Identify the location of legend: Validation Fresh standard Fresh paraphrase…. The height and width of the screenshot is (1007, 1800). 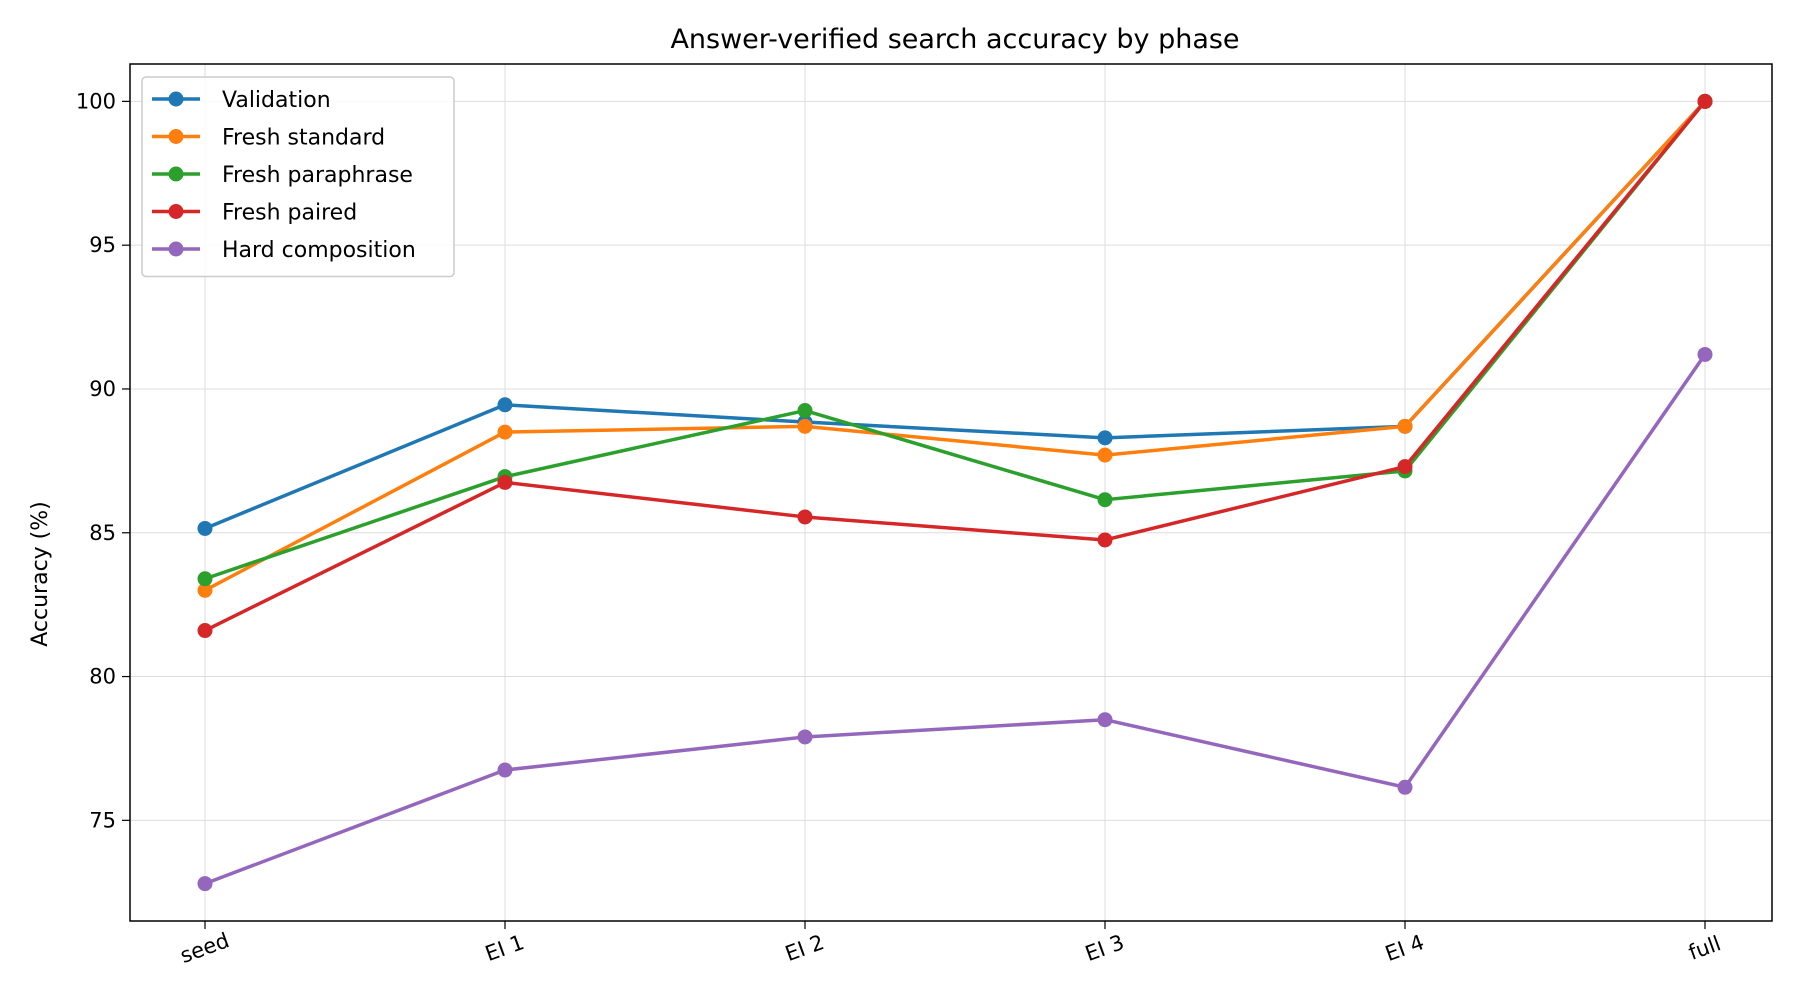
(298, 177).